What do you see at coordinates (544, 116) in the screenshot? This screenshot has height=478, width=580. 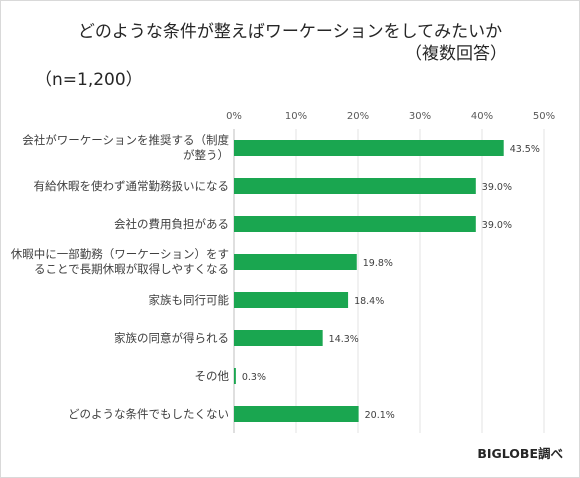 I see `x-tick-label: 50%` at bounding box center [544, 116].